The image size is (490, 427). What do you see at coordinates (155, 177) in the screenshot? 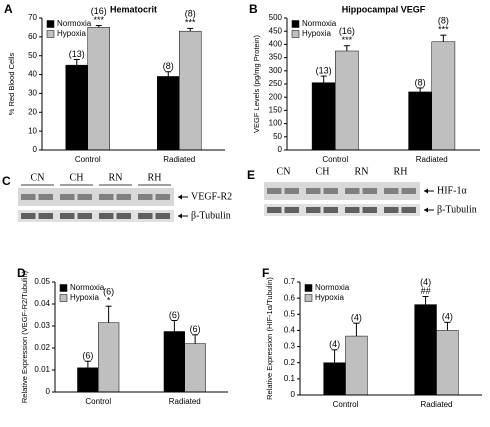
I see `lane-label: RH` at bounding box center [155, 177].